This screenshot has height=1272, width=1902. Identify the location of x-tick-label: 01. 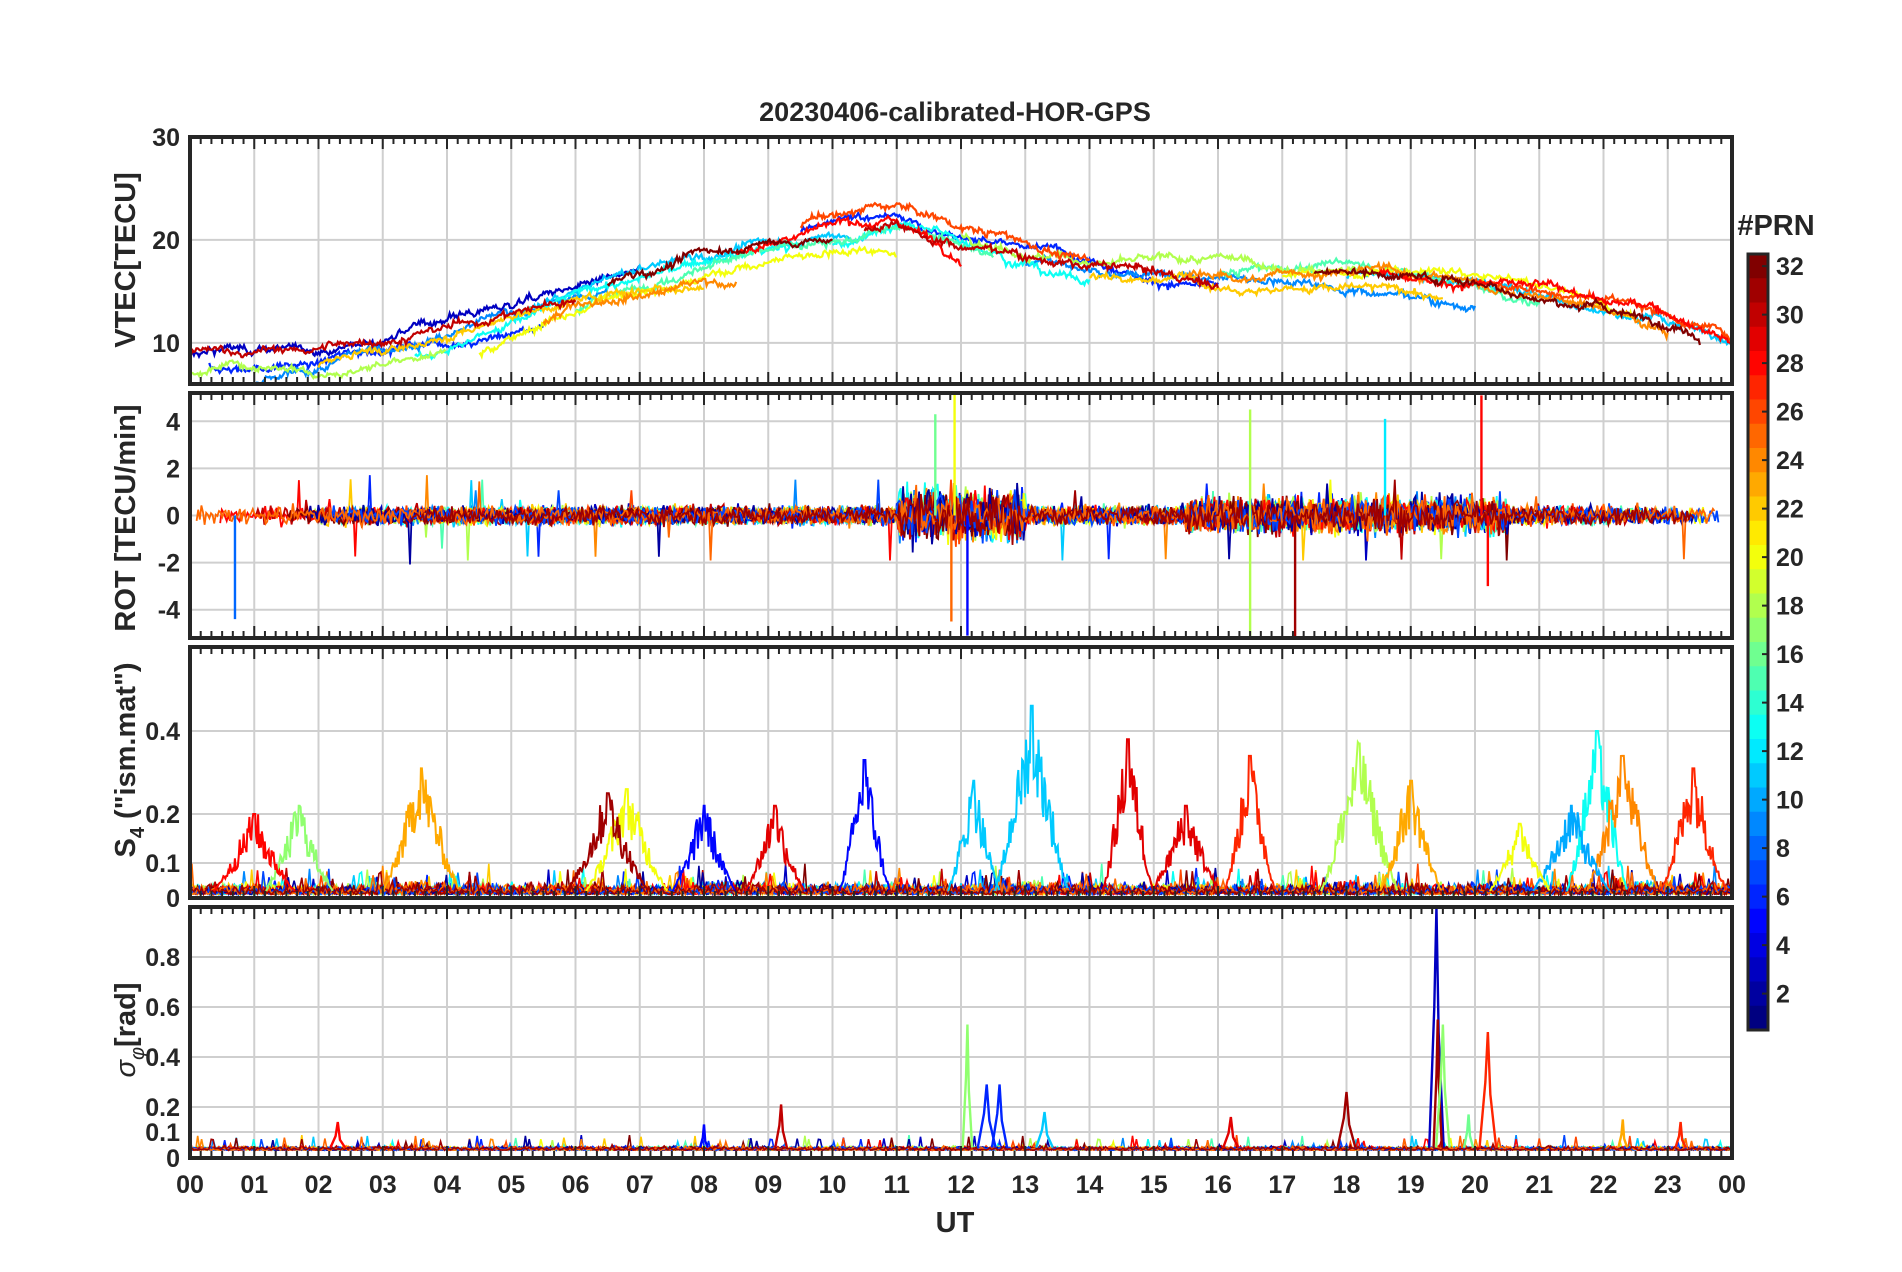
(254, 1185).